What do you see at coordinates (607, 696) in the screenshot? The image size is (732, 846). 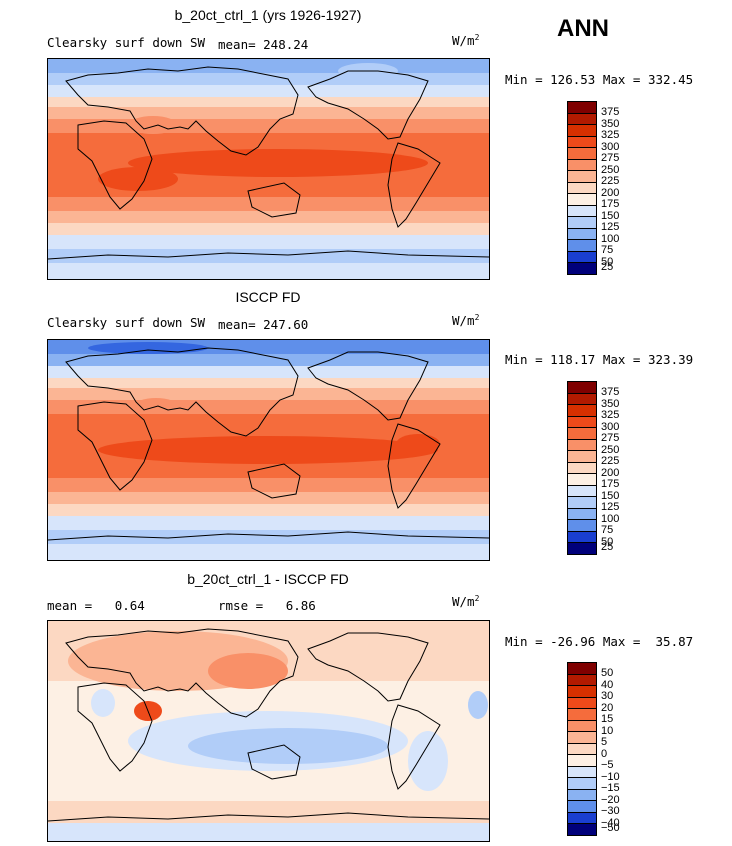 I see `colorbar-tick: 30` at bounding box center [607, 696].